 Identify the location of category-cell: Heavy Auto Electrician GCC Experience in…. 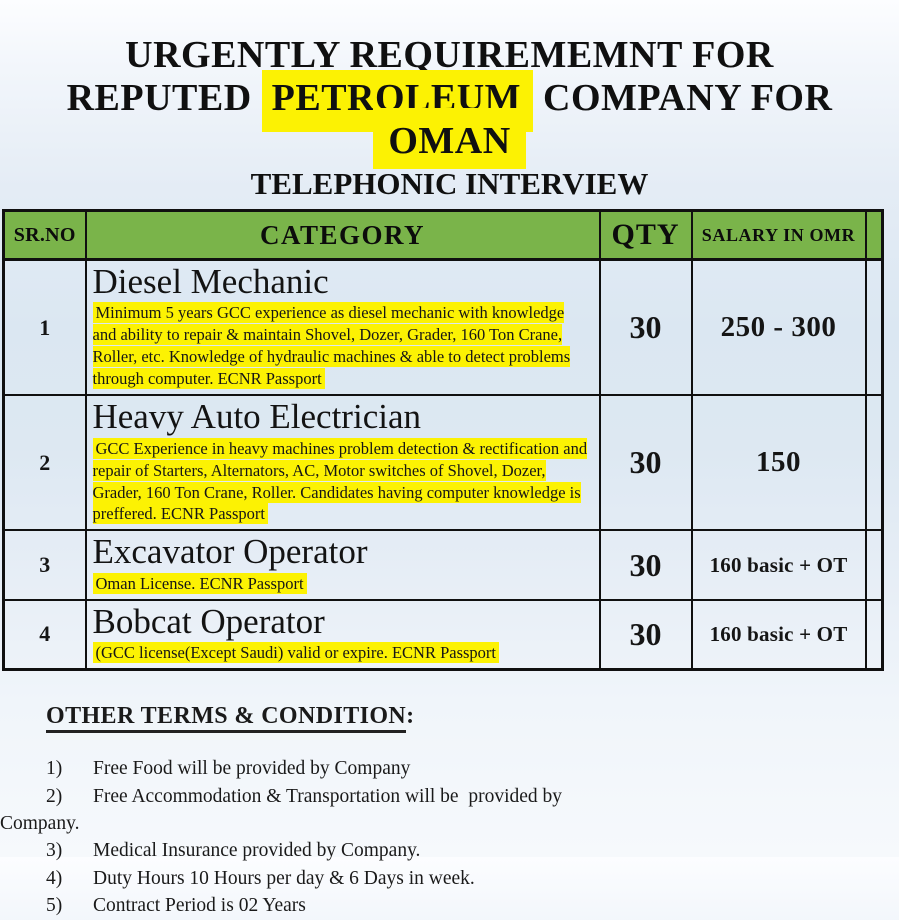
(342, 463).